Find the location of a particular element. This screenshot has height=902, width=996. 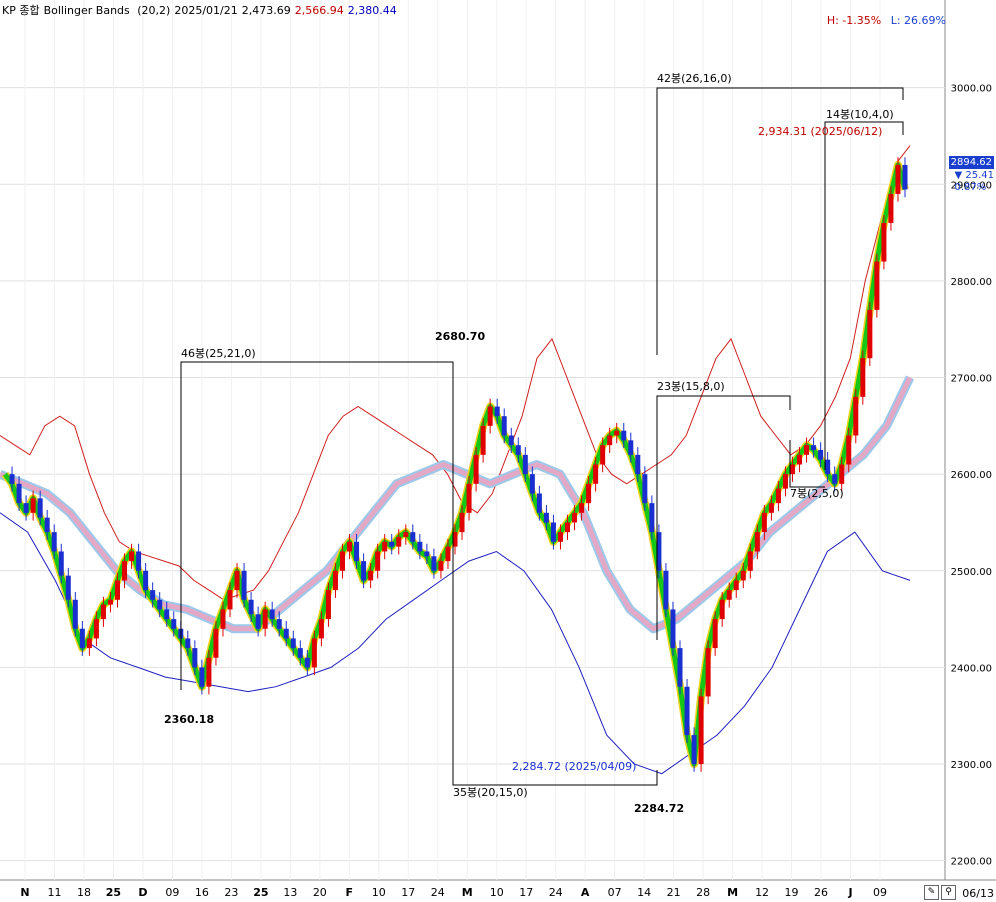

x-tick-label: 18 is located at coordinates (84, 892).